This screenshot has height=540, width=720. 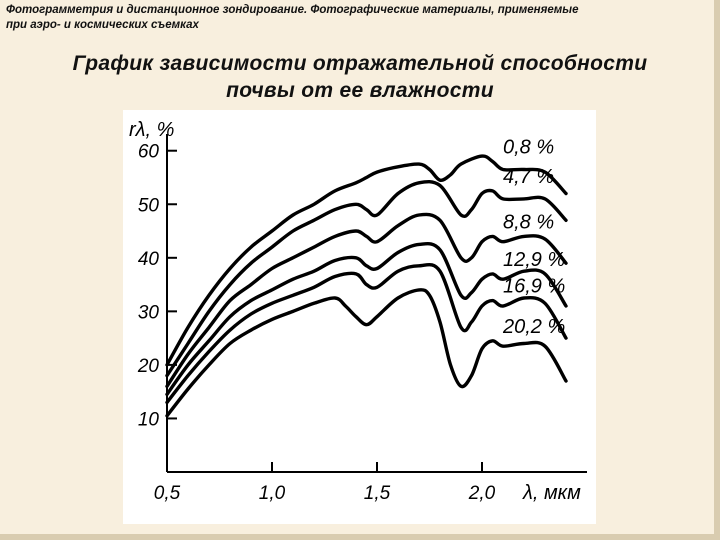 I want to click on series-label: 20,2 %, so click(x=533, y=327).